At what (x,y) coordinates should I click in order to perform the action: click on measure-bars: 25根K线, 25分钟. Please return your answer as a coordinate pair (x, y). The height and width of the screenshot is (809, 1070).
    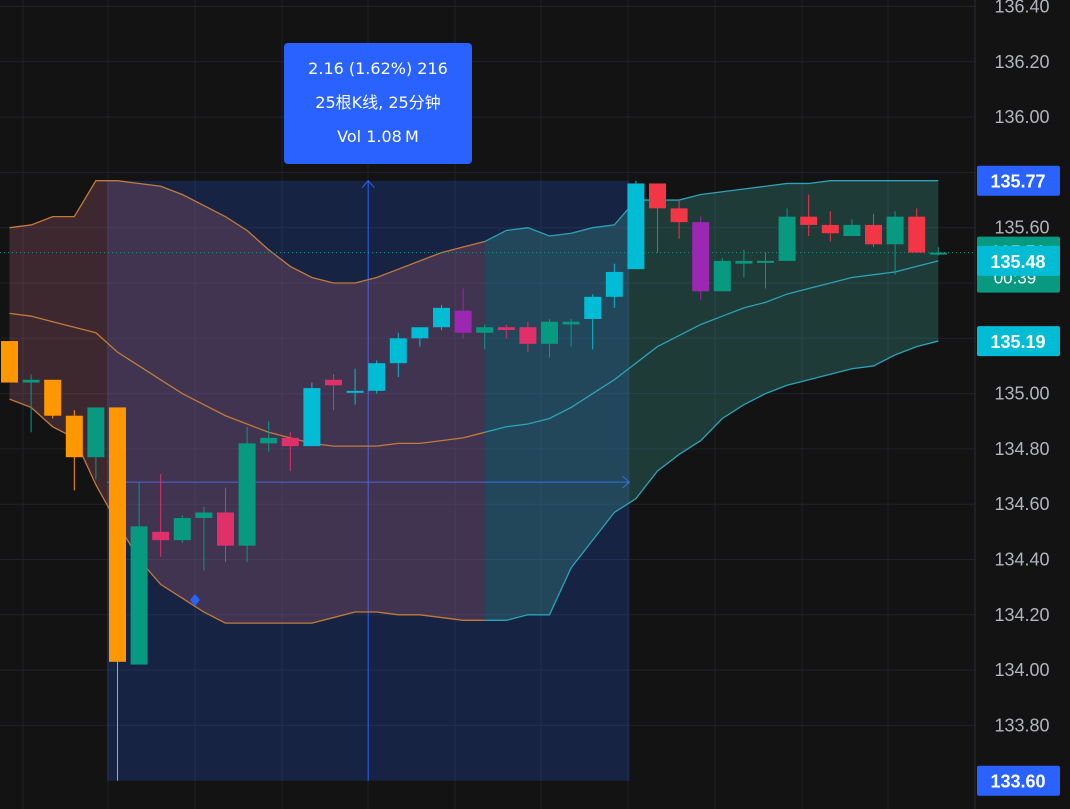
    Looking at the image, I should click on (378, 102).